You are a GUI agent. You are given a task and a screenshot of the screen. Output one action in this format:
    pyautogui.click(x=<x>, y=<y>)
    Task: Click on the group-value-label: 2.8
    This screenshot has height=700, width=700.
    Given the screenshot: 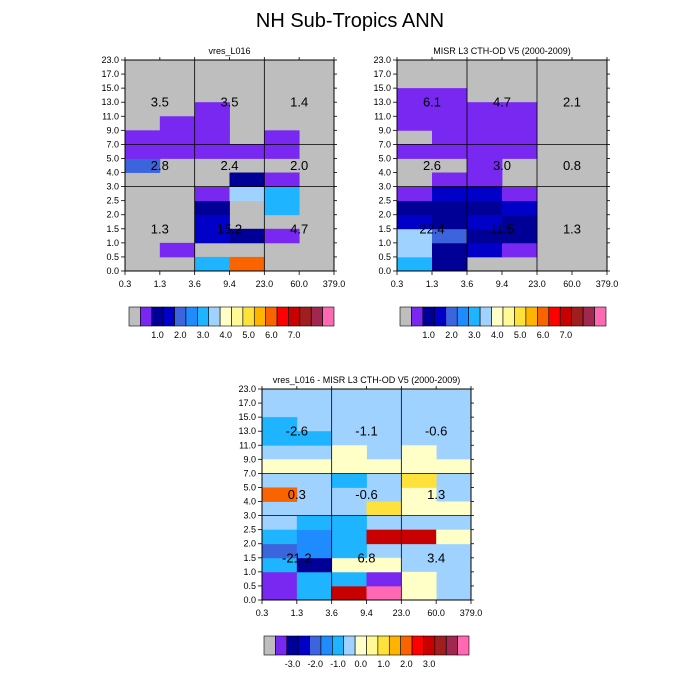 What is the action you would take?
    pyautogui.click(x=160, y=165)
    